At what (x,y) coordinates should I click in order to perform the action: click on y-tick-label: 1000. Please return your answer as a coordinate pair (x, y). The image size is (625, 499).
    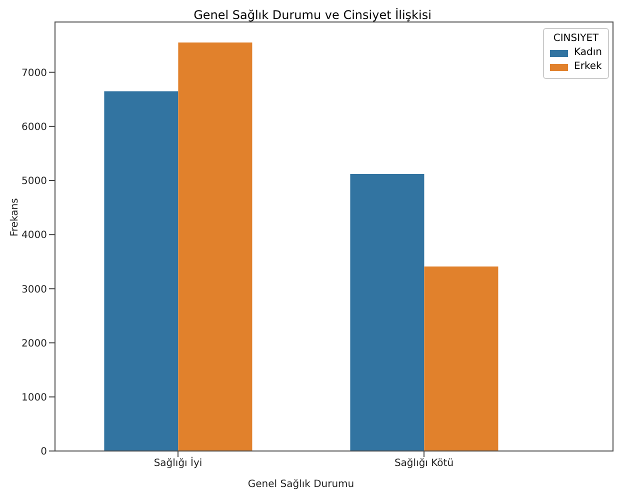
    Looking at the image, I should click on (34, 398).